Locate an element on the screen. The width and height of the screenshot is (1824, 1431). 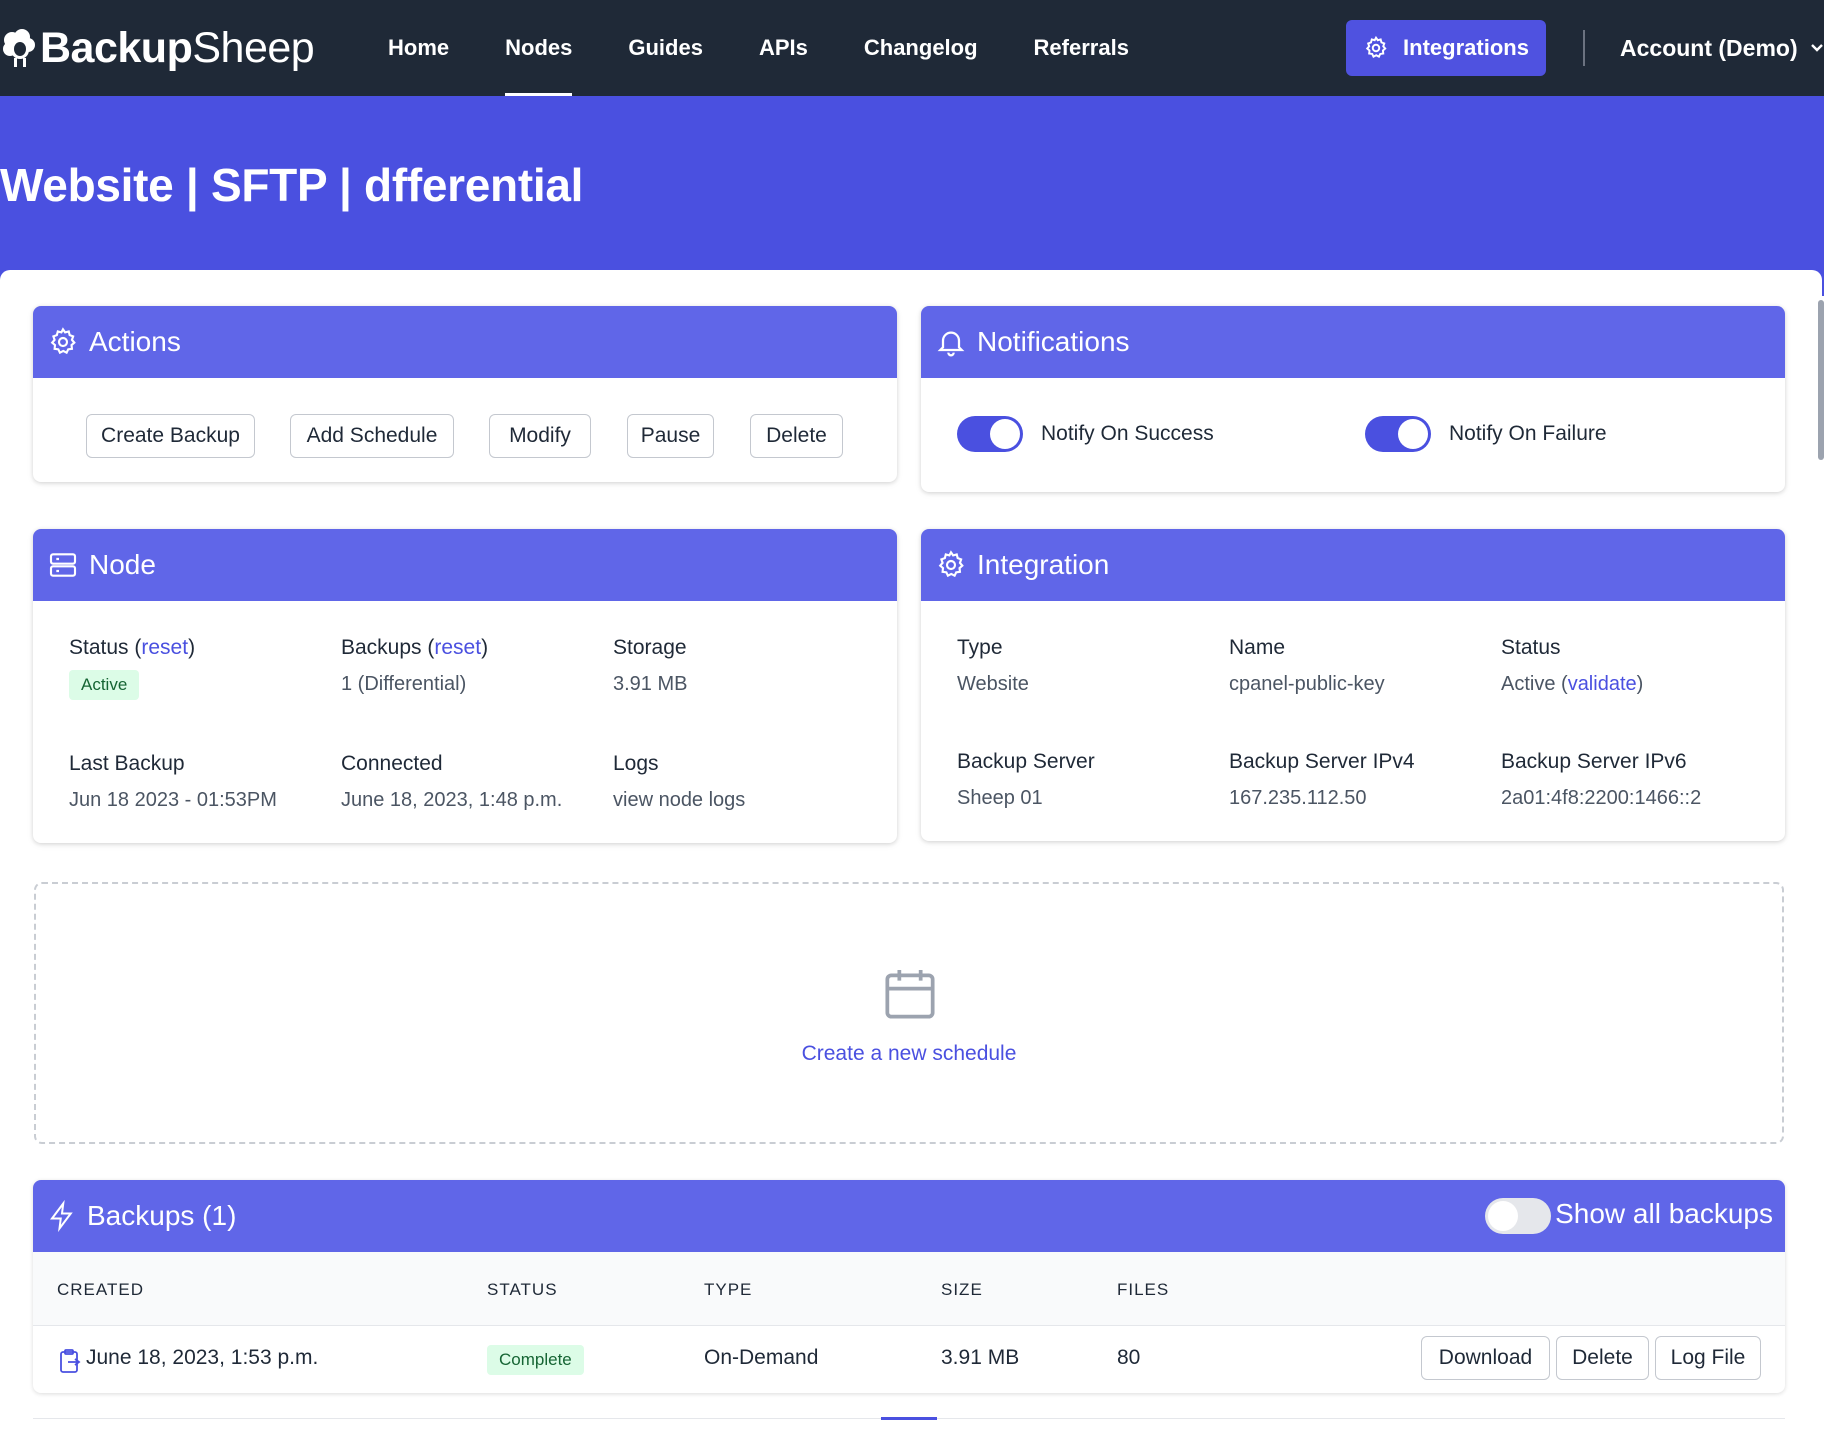
backups-reset-link: reset is located at coordinates (458, 647).